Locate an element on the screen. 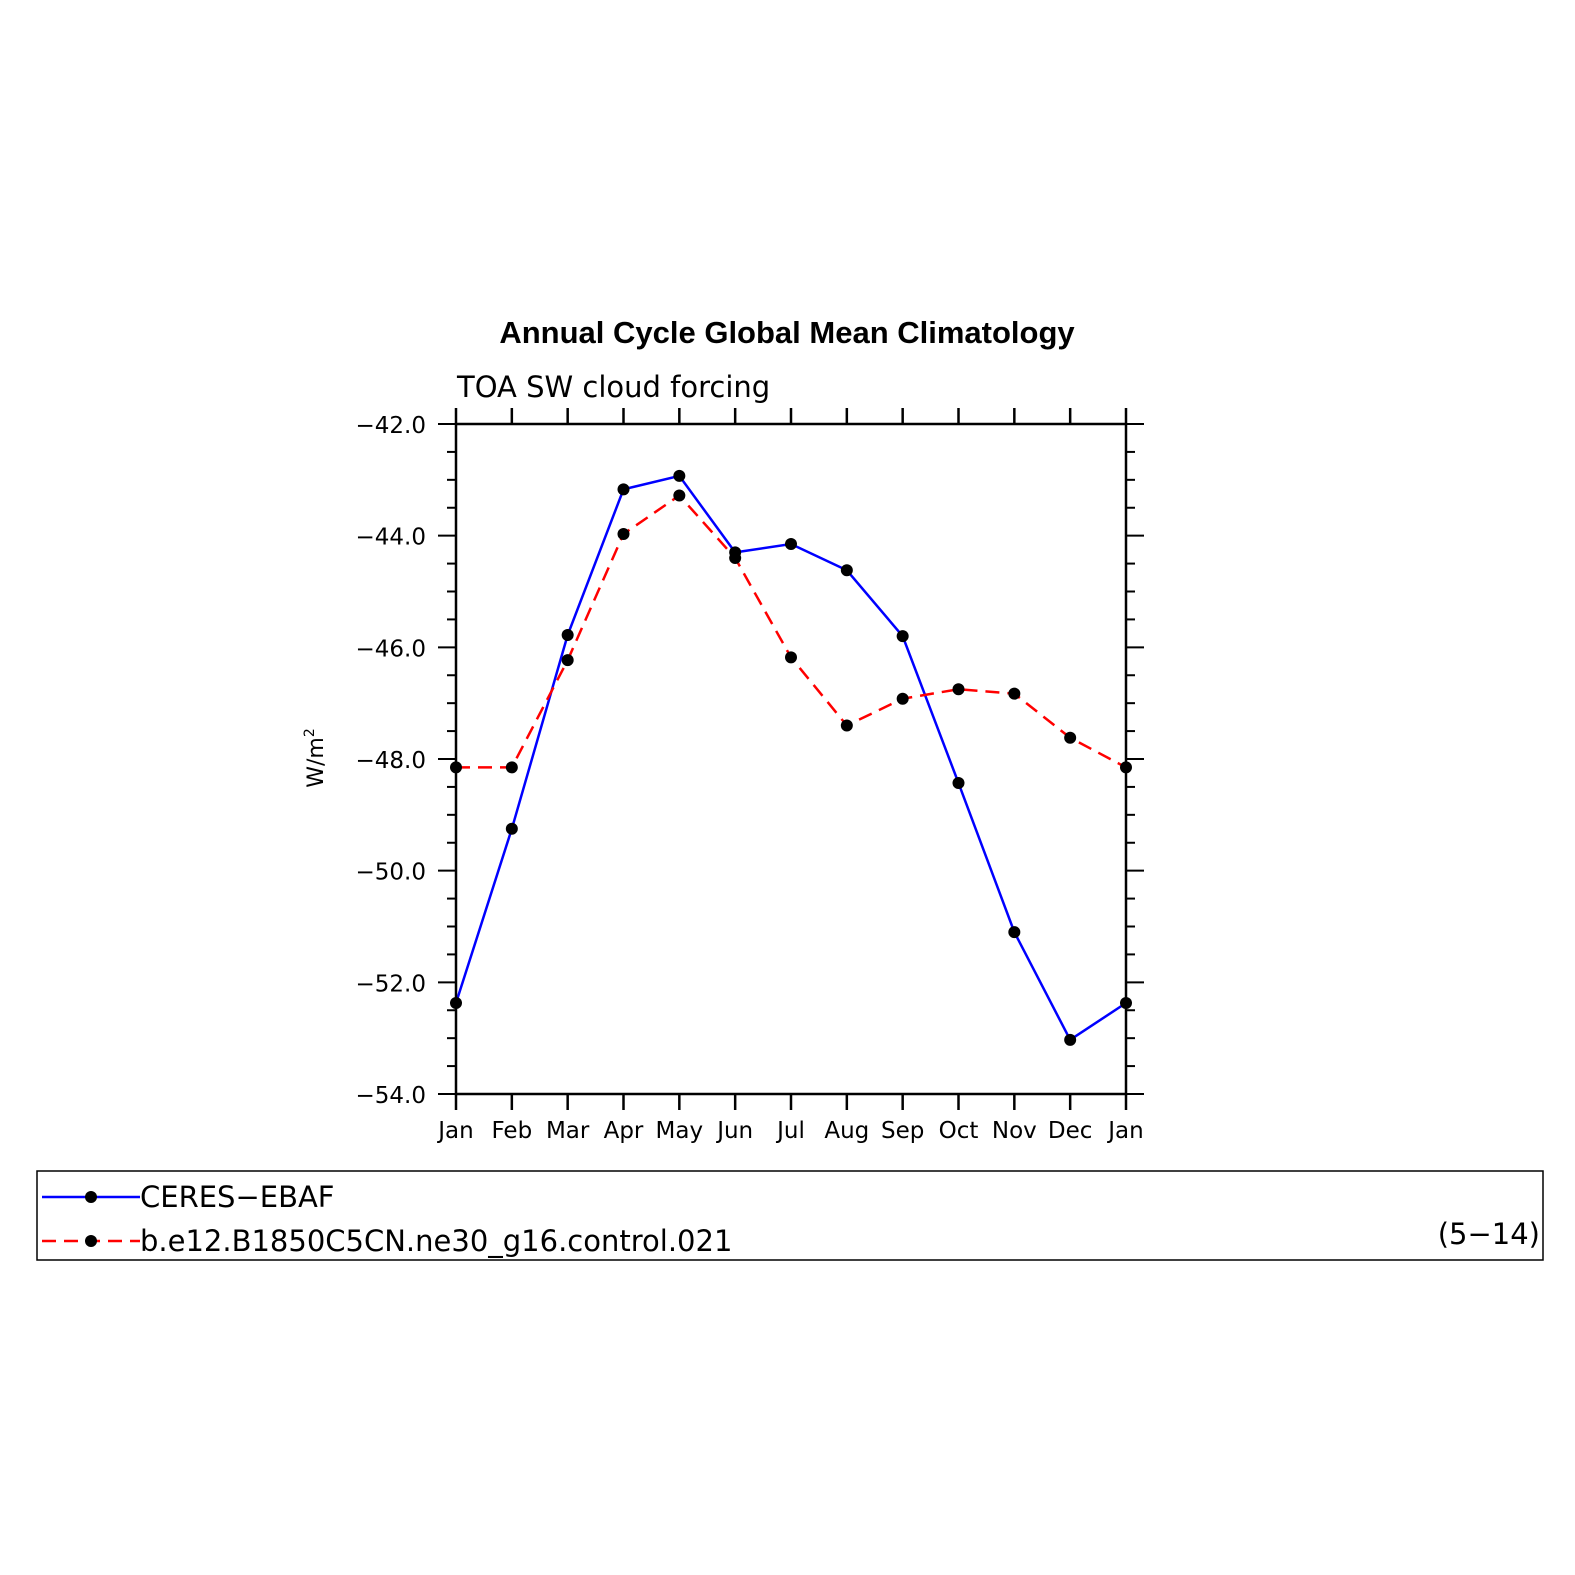 Image resolution: width=1575 pixels, height=1575 pixels. y-axis-label-superscript: 2 is located at coordinates (310, 732).